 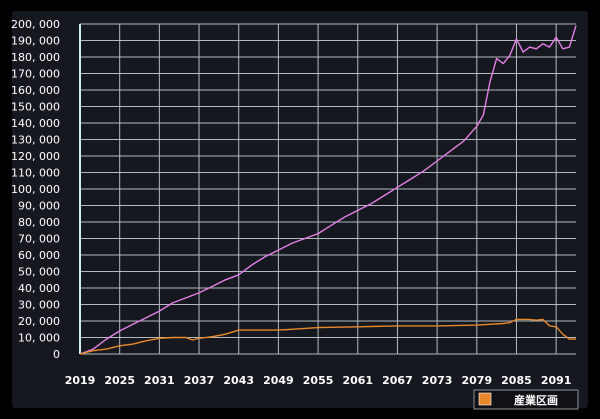 I want to click on x-tick-label: 2079, so click(x=476, y=380).